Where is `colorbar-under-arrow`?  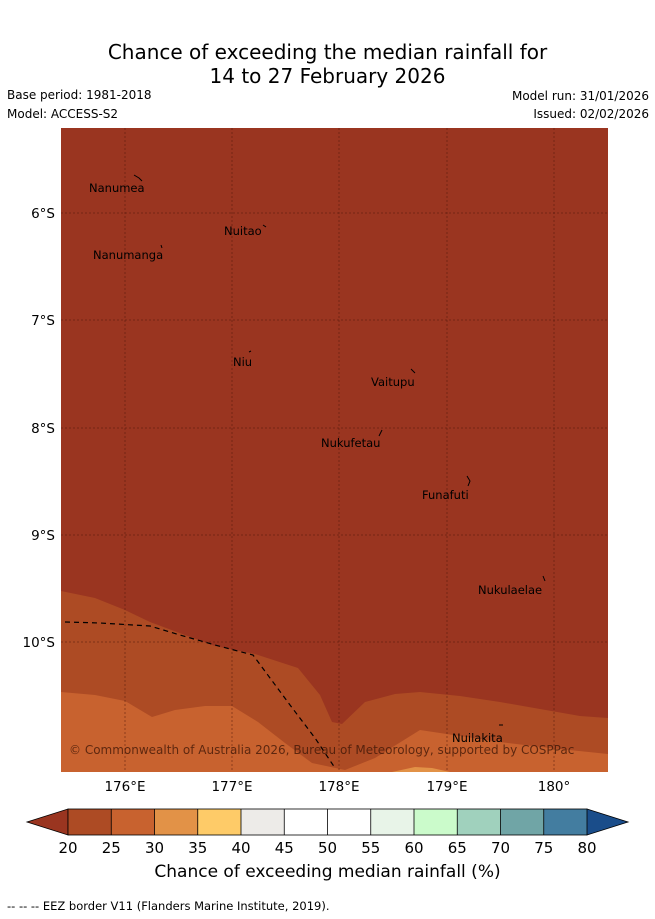 colorbar-under-arrow is located at coordinates (47, 822).